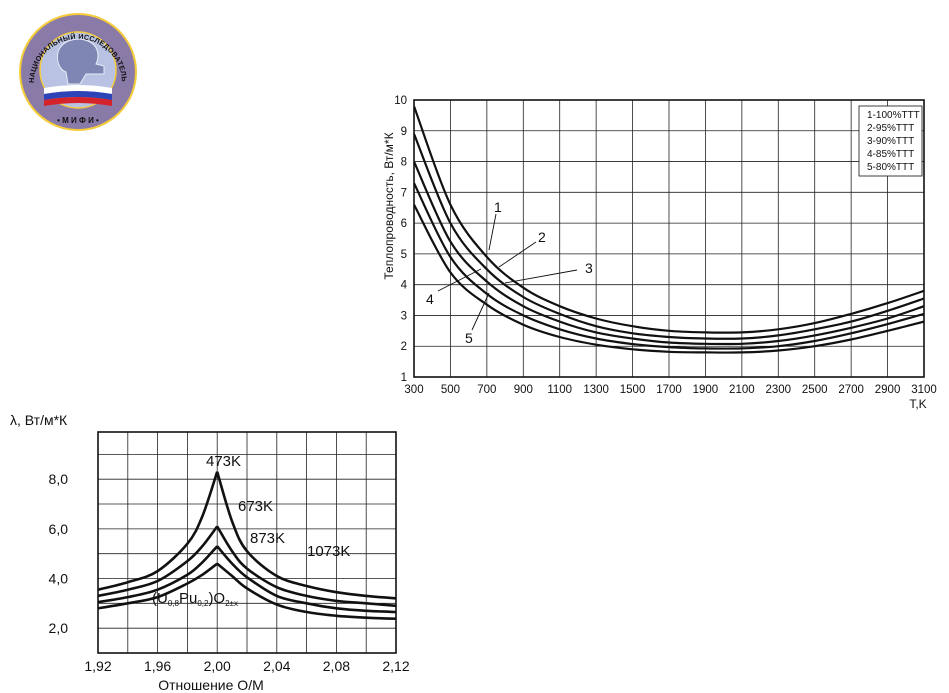 The width and height of the screenshot is (949, 693). I want to click on x-tick-label: 1,92, so click(97, 666).